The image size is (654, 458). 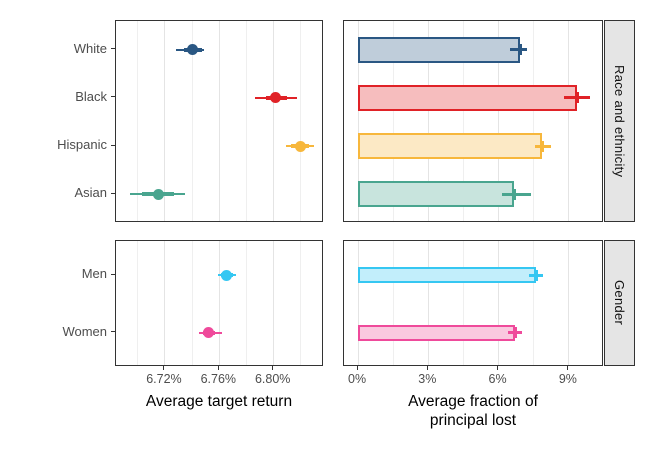 What do you see at coordinates (447, 275) in the screenshot?
I see `bar-men` at bounding box center [447, 275].